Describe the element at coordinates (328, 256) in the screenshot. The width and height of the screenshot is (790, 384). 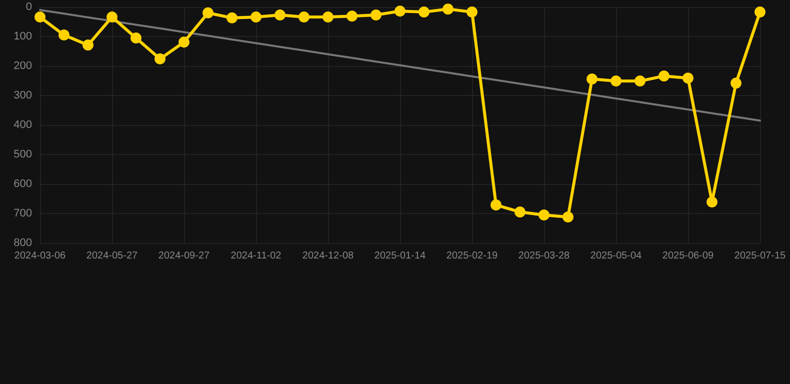
I see `x-tick-label: 2024-12-08` at that location.